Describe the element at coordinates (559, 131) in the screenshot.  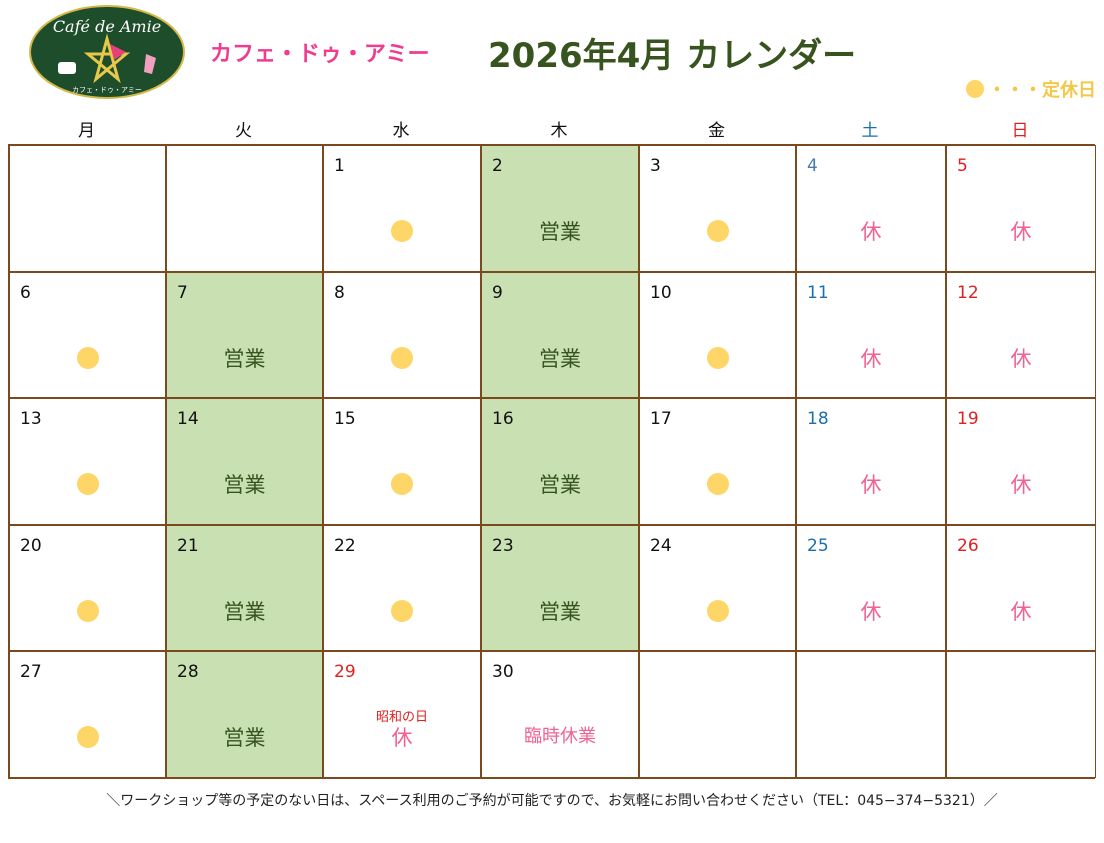
I see `weekday-label: 木` at that location.